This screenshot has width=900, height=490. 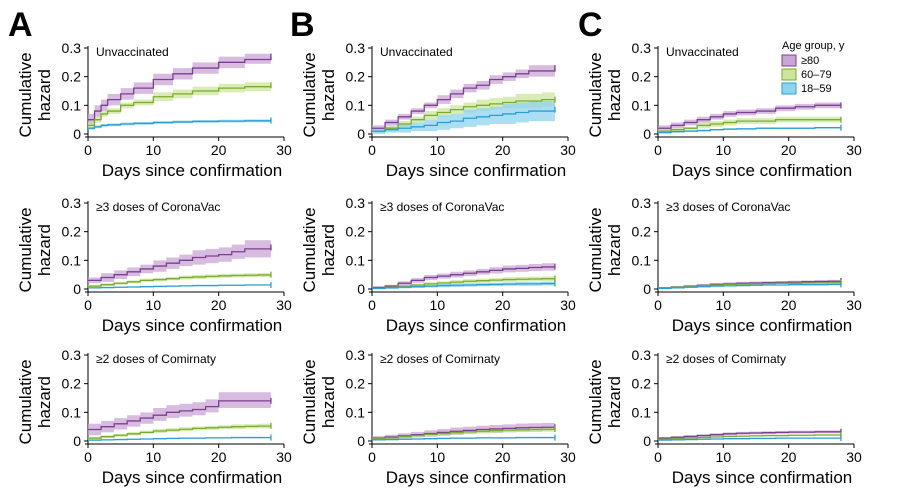 I want to click on legend: Age group, y ≥80 60–79 18–59, so click(x=813, y=67).